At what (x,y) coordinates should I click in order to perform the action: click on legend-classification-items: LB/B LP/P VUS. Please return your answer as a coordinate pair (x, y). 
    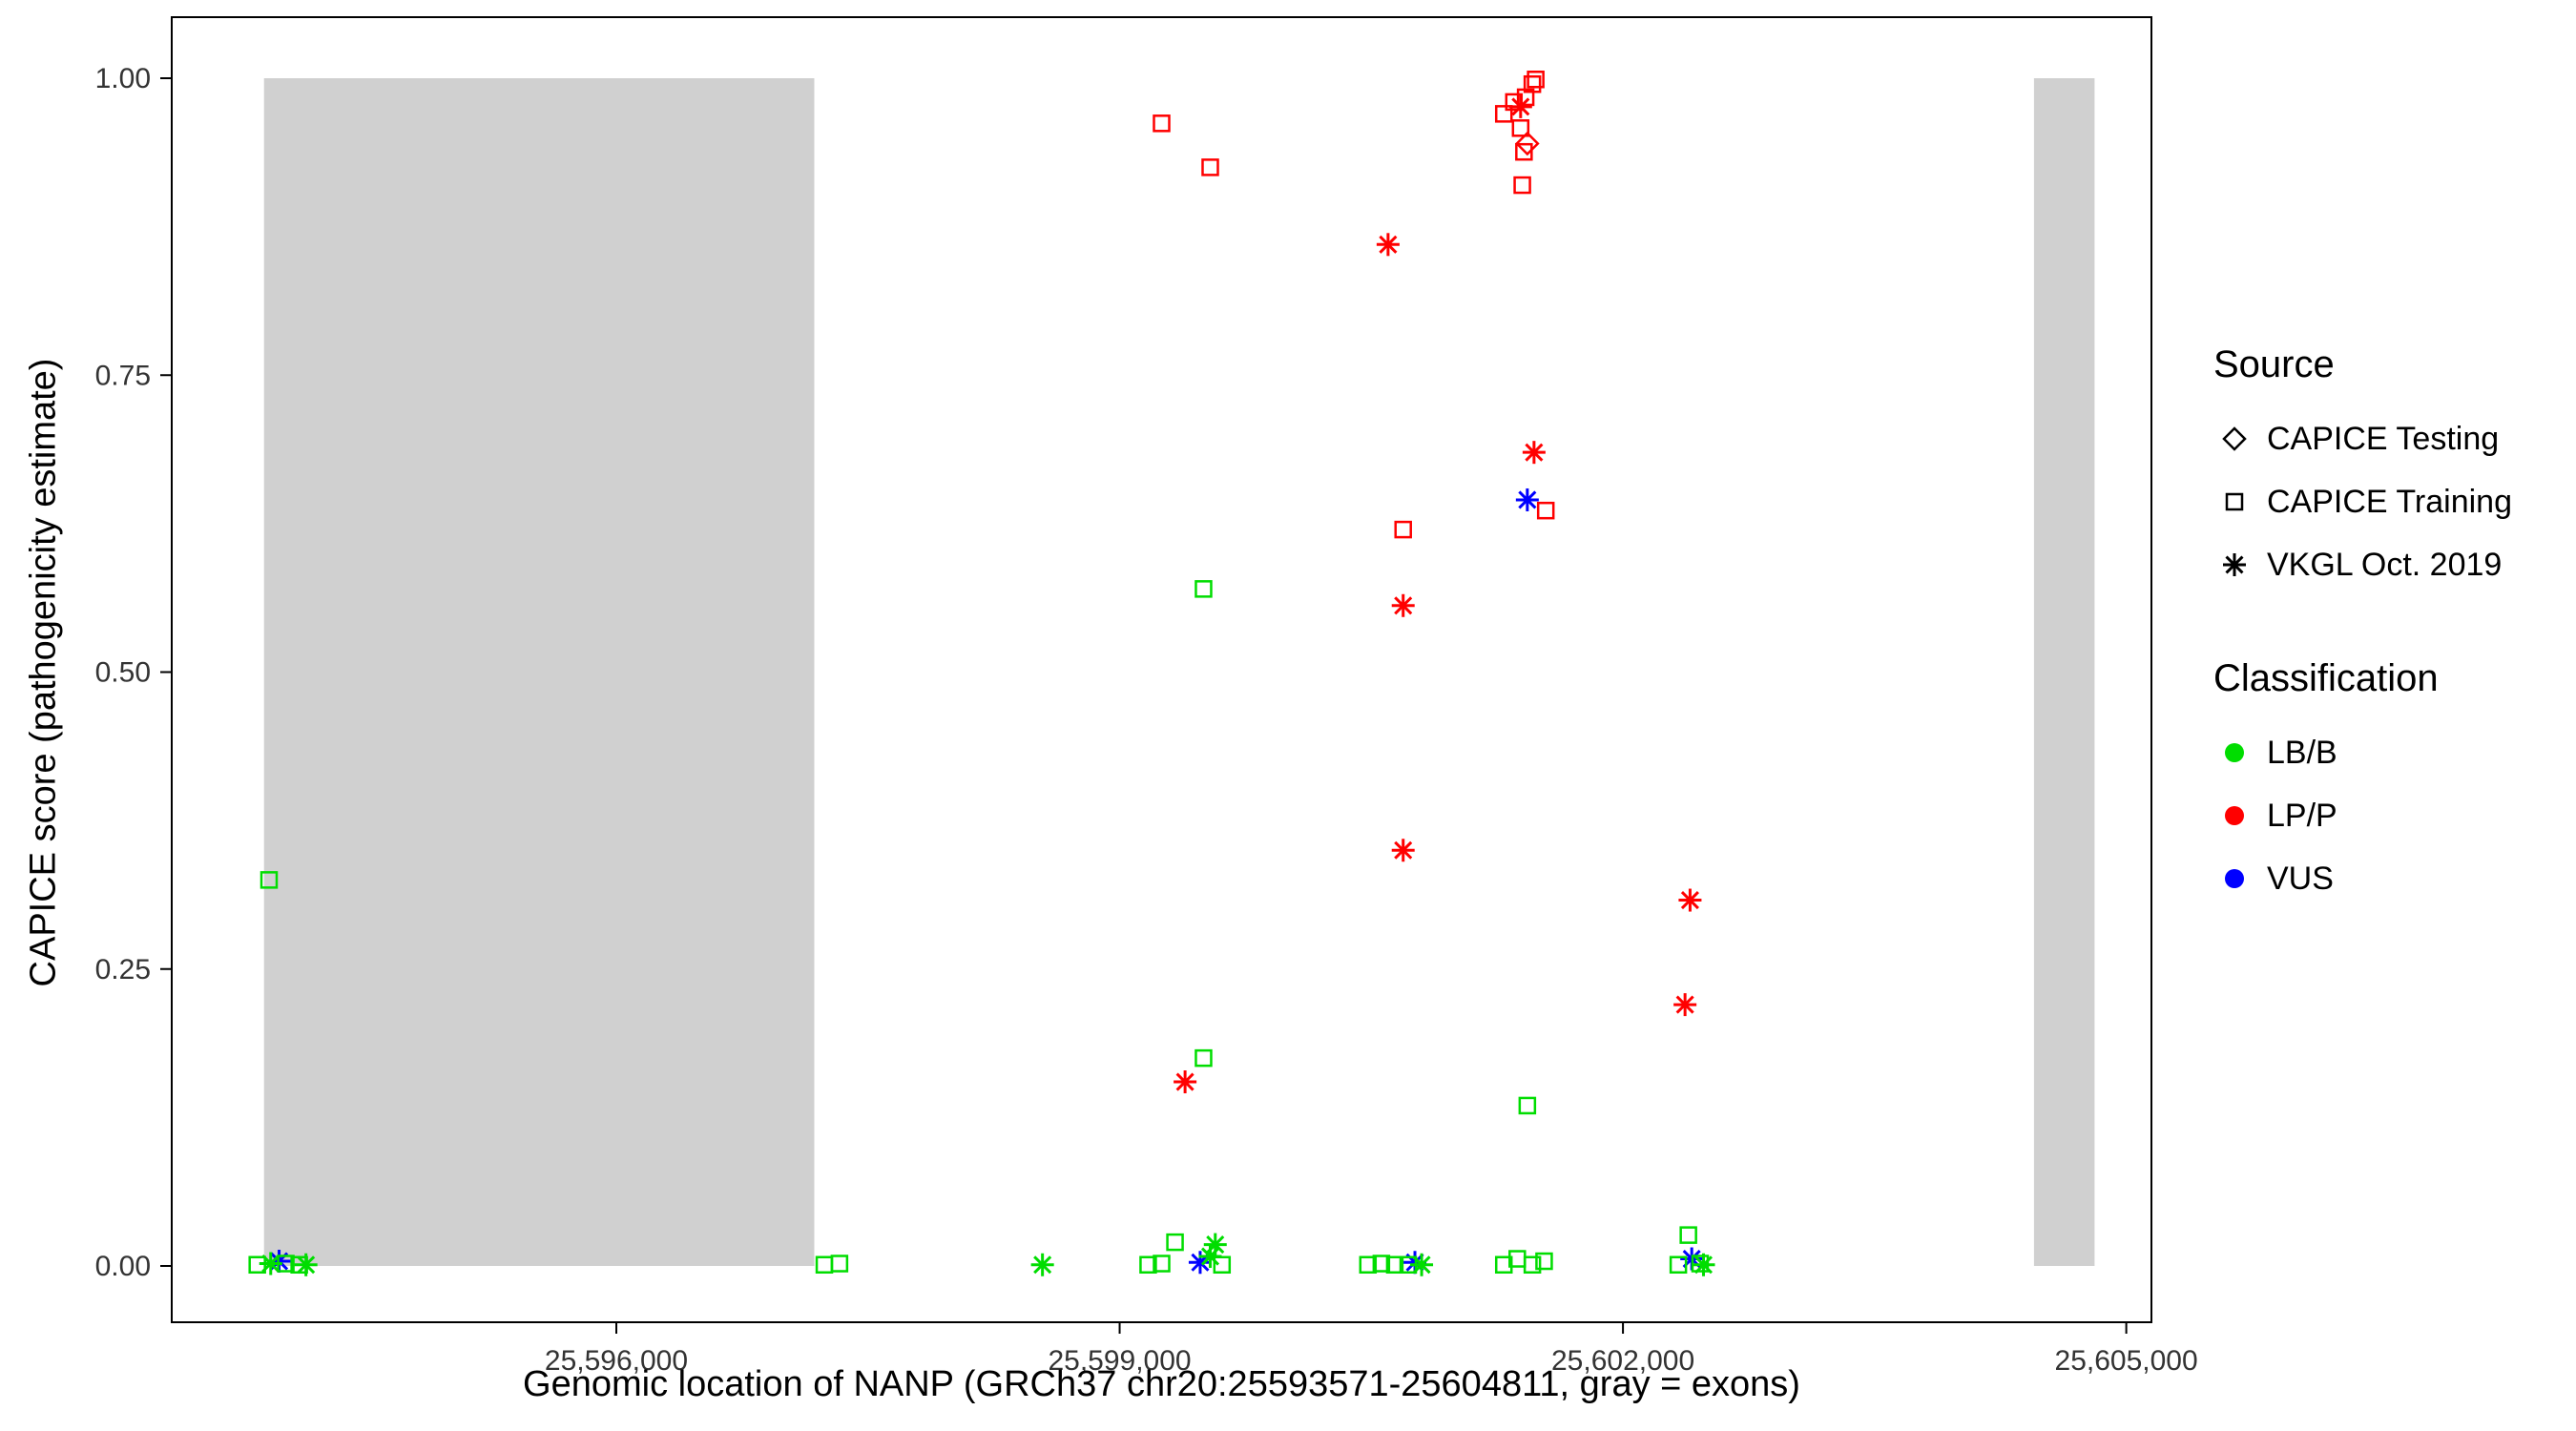
    Looking at the image, I should click on (2362, 815).